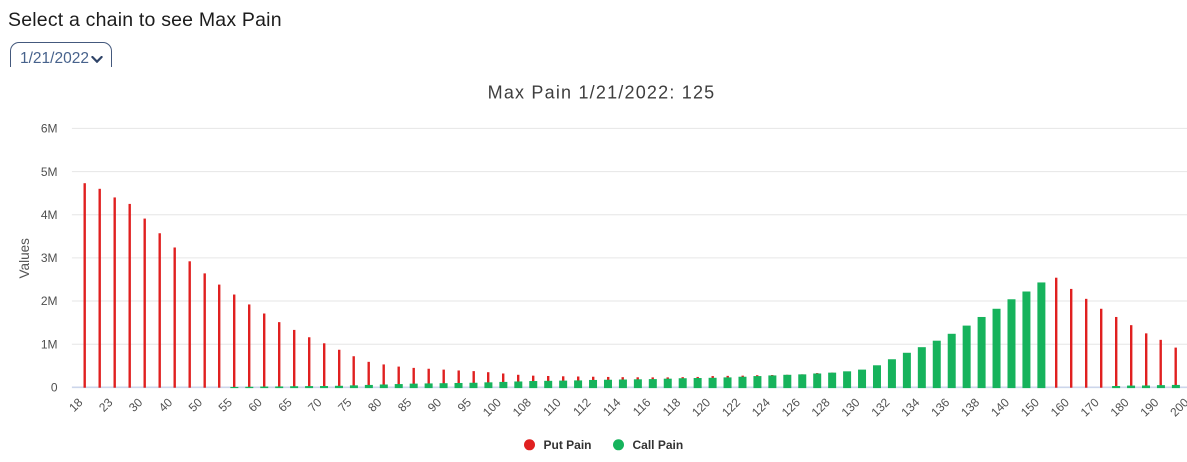 The width and height of the screenshot is (1187, 462). I want to click on svg-text: 180, so click(1120, 407).